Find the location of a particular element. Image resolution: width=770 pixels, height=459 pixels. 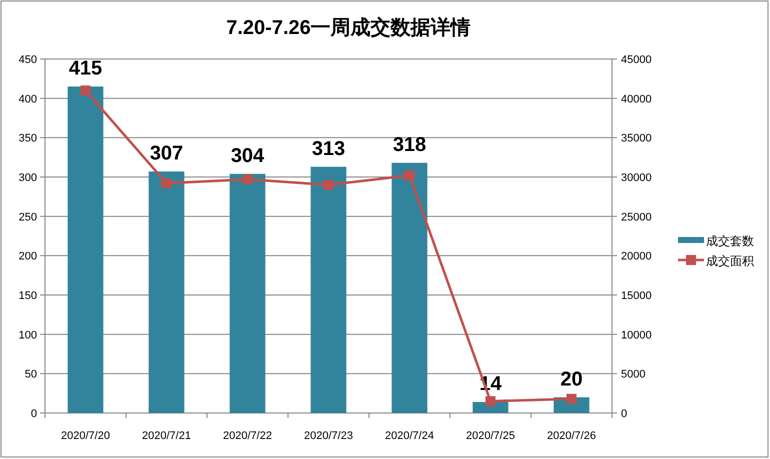

chart-title: 7.20-7.26一周成交数据详情 is located at coordinates (348, 27).